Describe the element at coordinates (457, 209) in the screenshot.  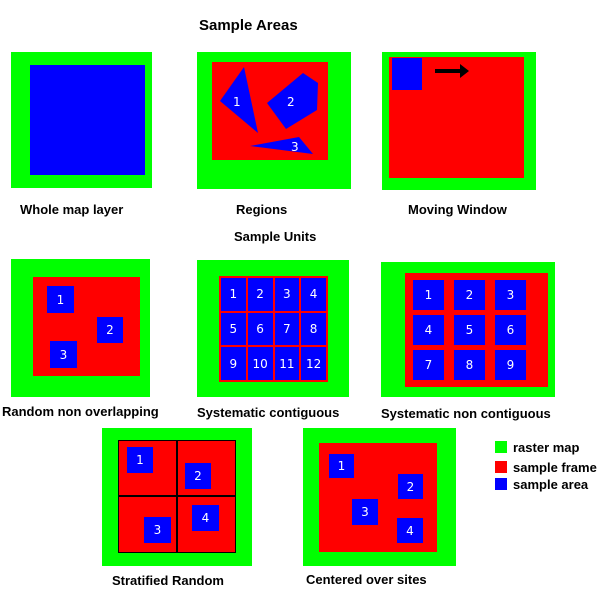
I see `moving-window-label: Moving Window` at that location.